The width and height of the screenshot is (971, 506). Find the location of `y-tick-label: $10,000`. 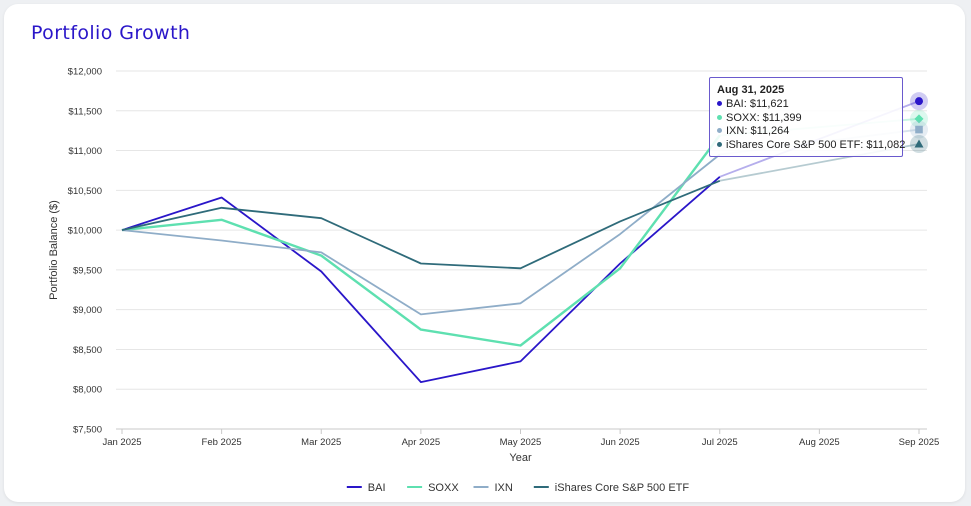

y-tick-label: $10,000 is located at coordinates (85, 231).